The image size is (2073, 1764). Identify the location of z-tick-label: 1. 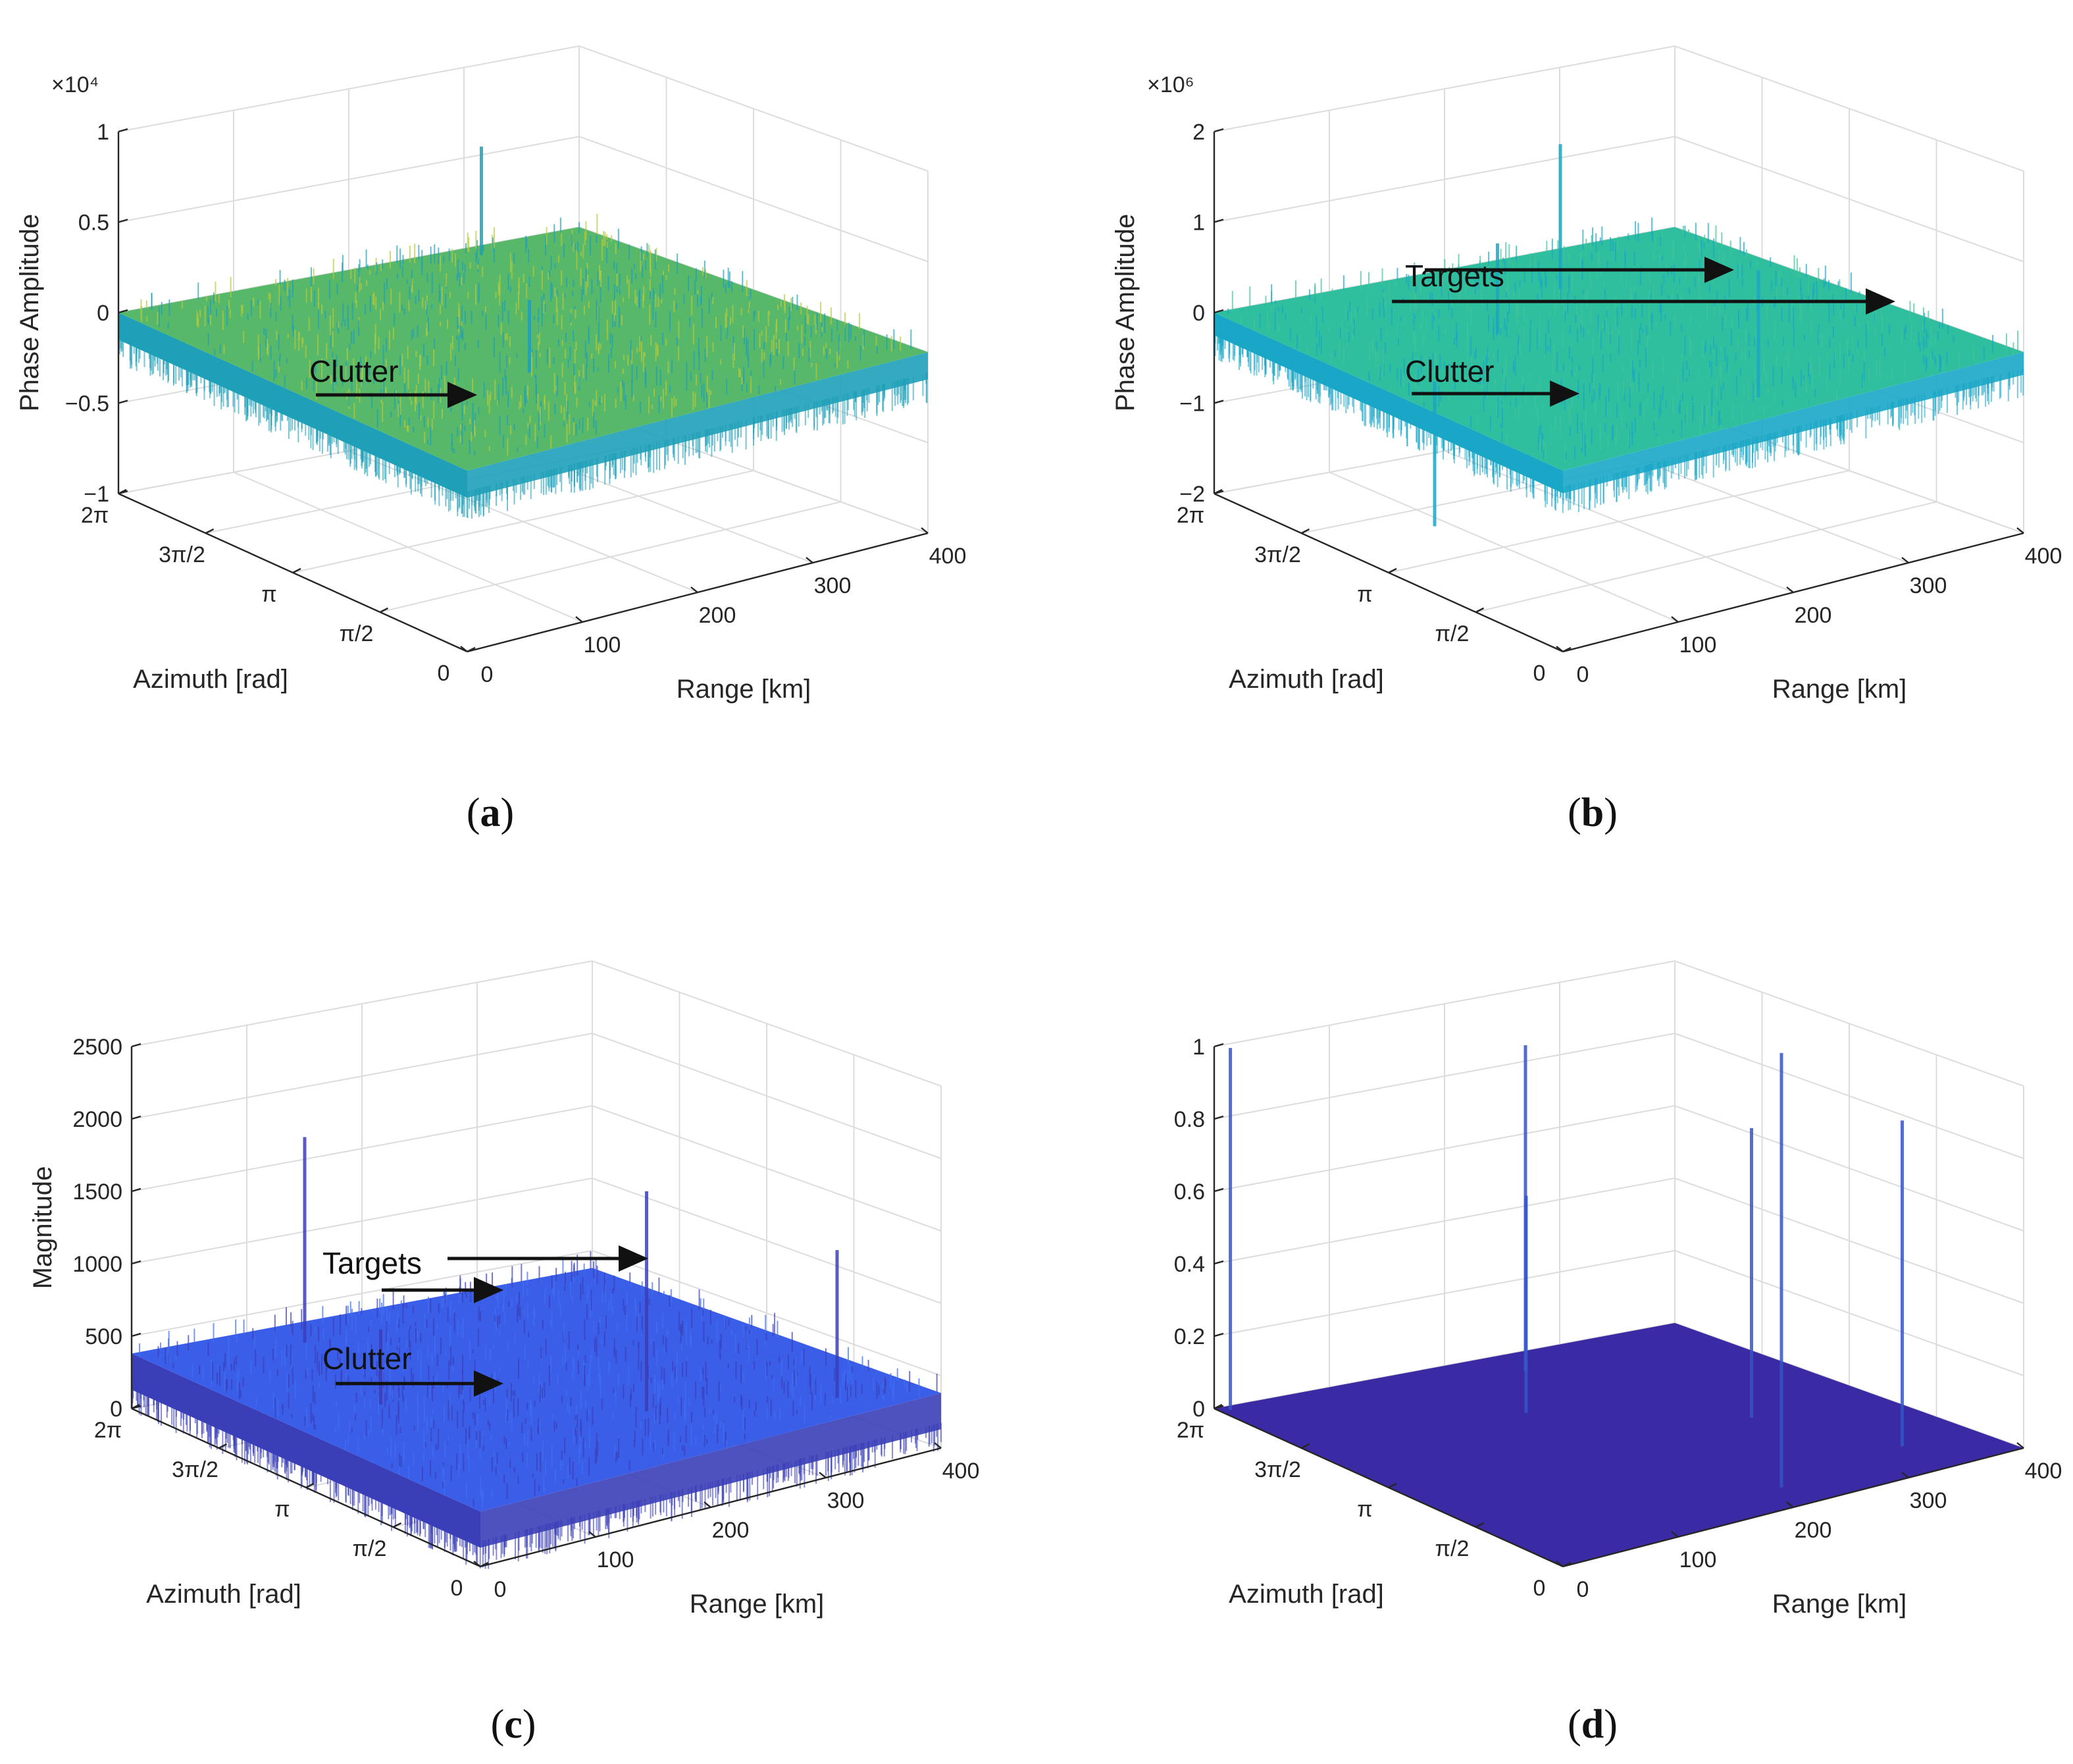
(1198, 1047).